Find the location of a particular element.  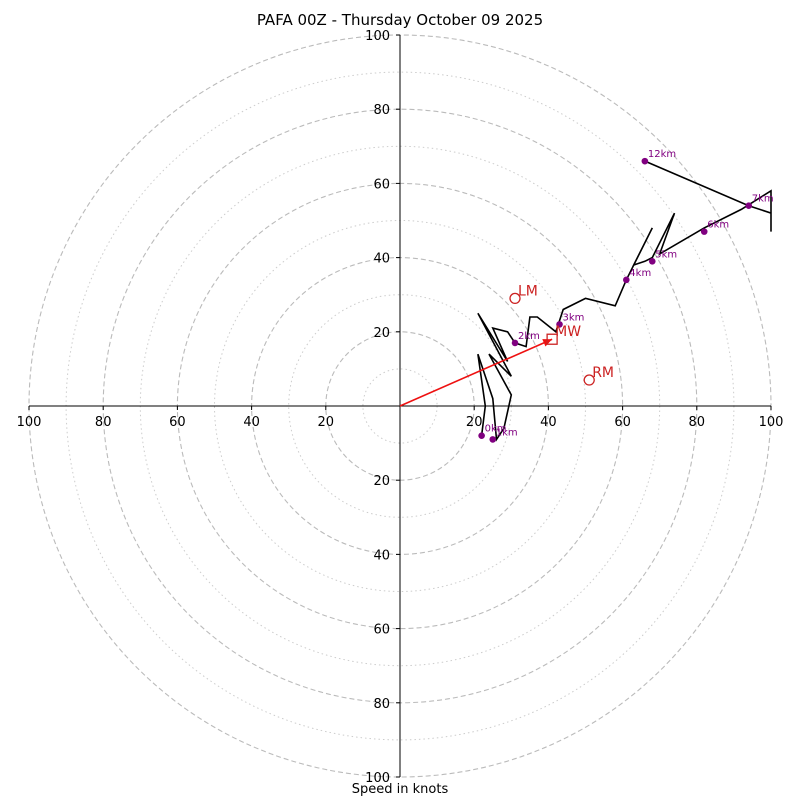

height-marker-0km is located at coordinates (481, 435).